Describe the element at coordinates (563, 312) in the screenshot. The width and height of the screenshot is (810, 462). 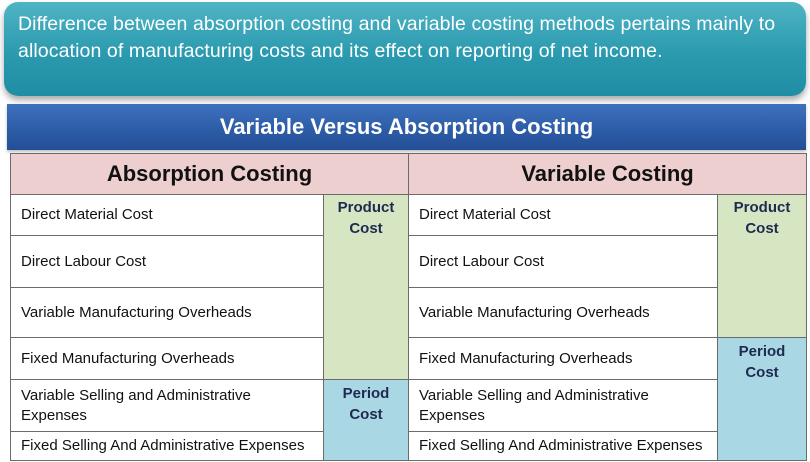
I see `variable-item: Variable Manufacturing Overheads` at that location.